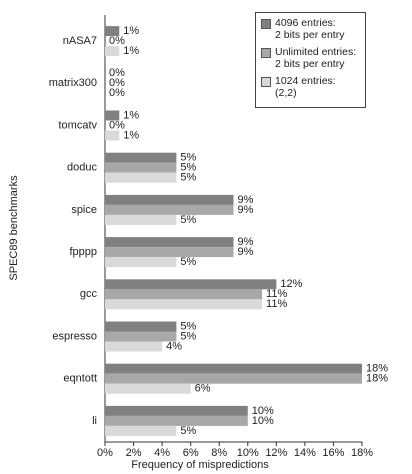  What do you see at coordinates (203, 389) in the screenshot?
I see `value-label: 6%` at bounding box center [203, 389].